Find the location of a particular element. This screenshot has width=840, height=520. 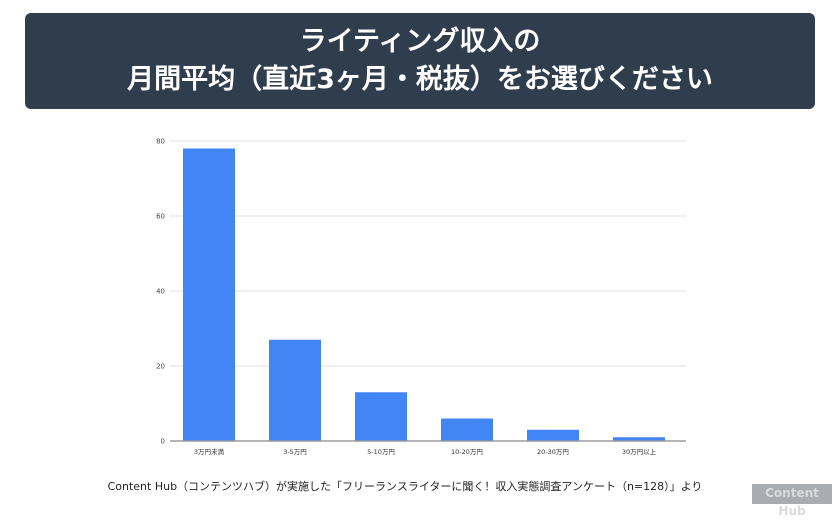

x-tick-label: 3-5万円 is located at coordinates (295, 452).